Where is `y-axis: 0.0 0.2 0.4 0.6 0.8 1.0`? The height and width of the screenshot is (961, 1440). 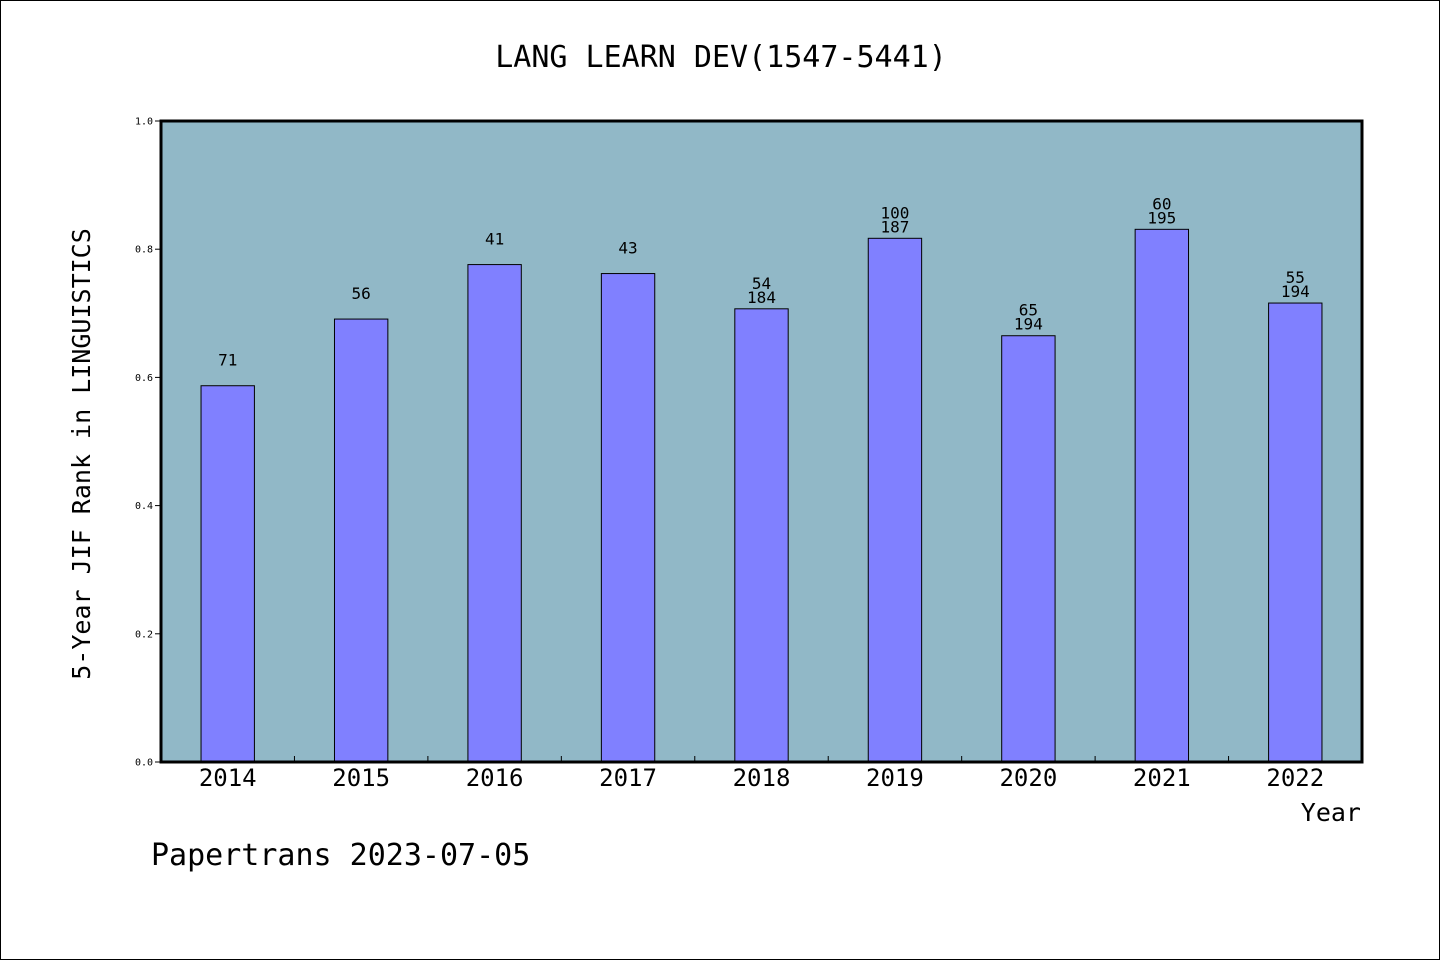
y-axis: 0.0 0.2 0.4 0.6 0.8 1.0 is located at coordinates (148, 443).